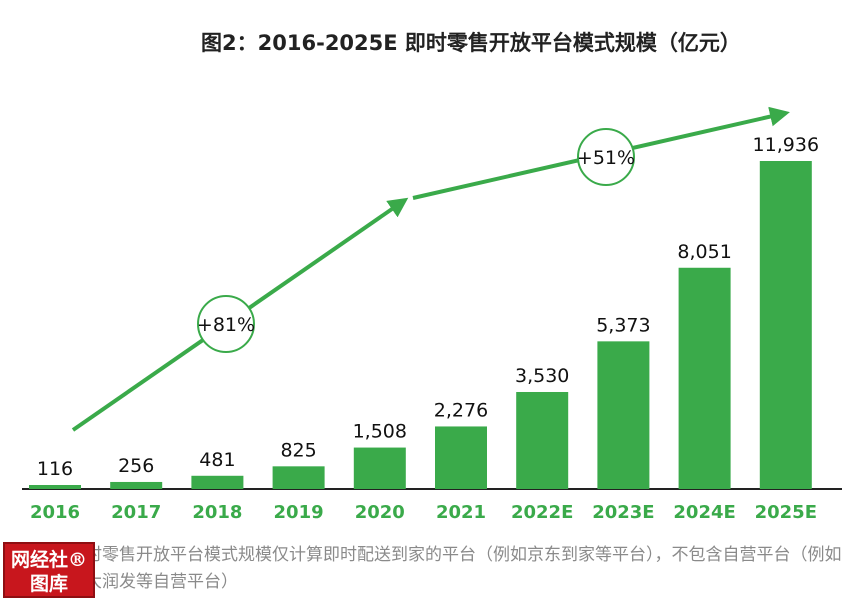 The width and height of the screenshot is (852, 606). I want to click on x-tick-2023E: 2023E, so click(623, 512).